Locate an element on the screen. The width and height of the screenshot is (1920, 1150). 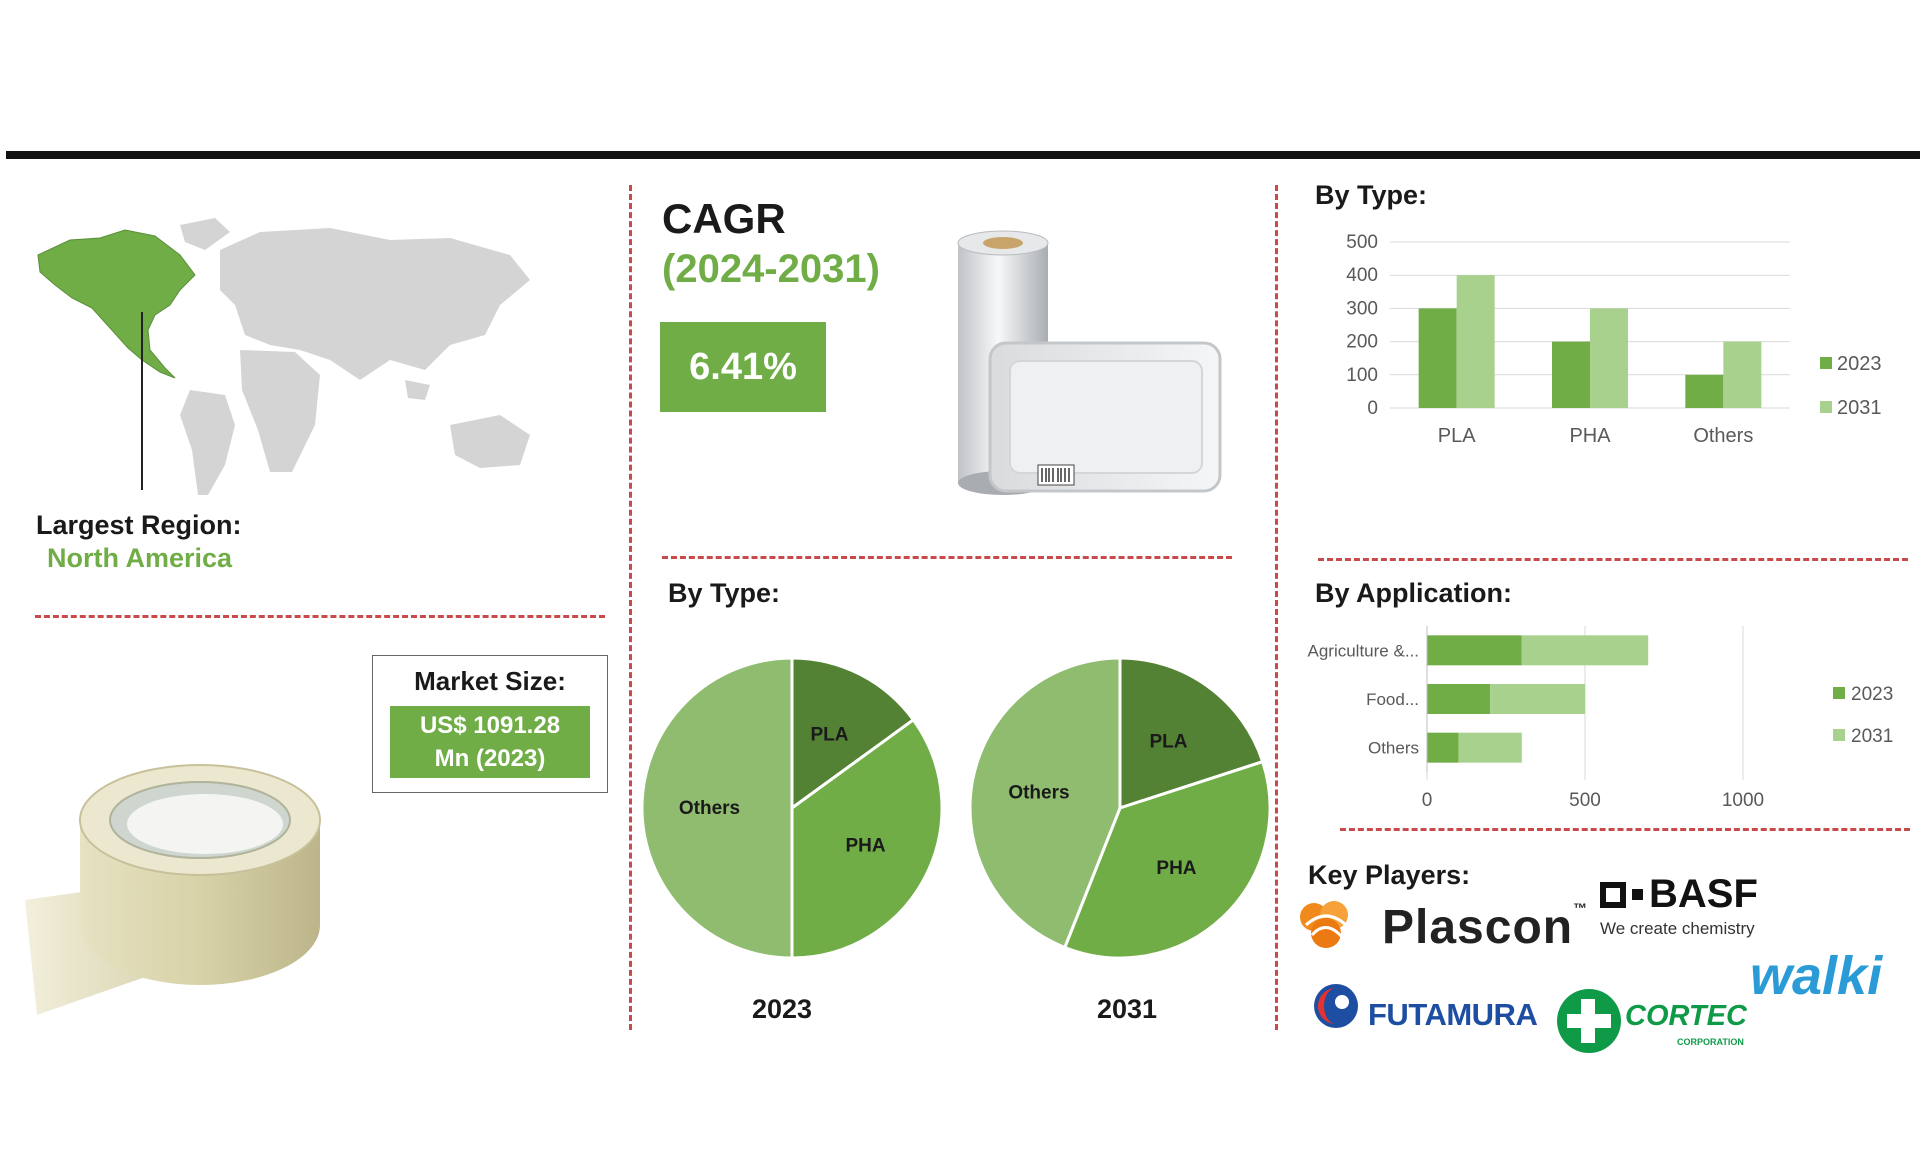
bar-legend-swatch-2031 is located at coordinates (1826, 407).